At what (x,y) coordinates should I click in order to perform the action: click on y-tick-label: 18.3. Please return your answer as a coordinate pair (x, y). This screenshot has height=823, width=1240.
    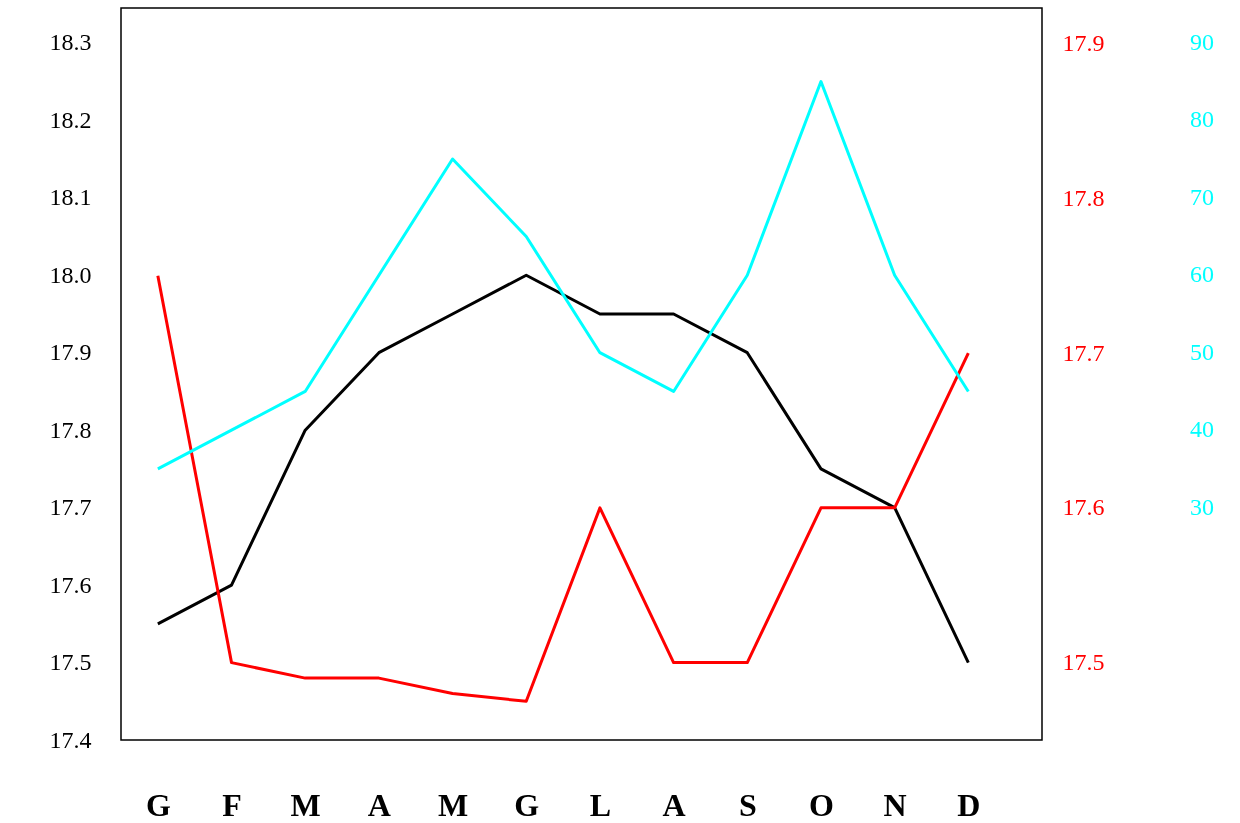
    Looking at the image, I should click on (70, 42).